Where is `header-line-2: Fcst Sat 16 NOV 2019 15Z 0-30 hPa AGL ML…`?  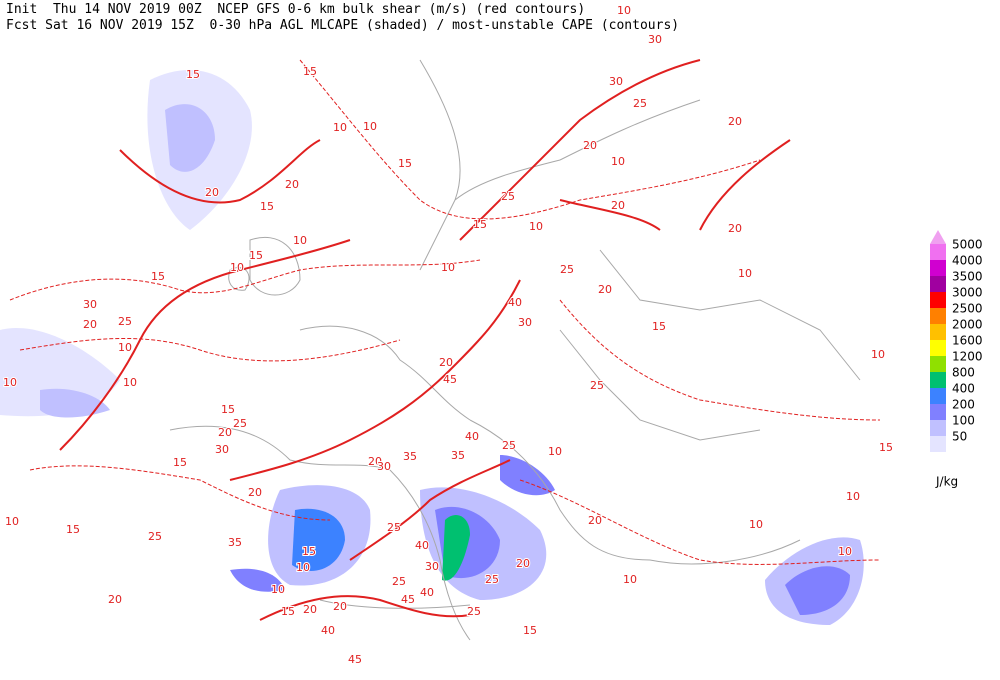 header-line-2: Fcst Sat 16 NOV 2019 15Z 0-30 hPa AGL ML… is located at coordinates (342, 25).